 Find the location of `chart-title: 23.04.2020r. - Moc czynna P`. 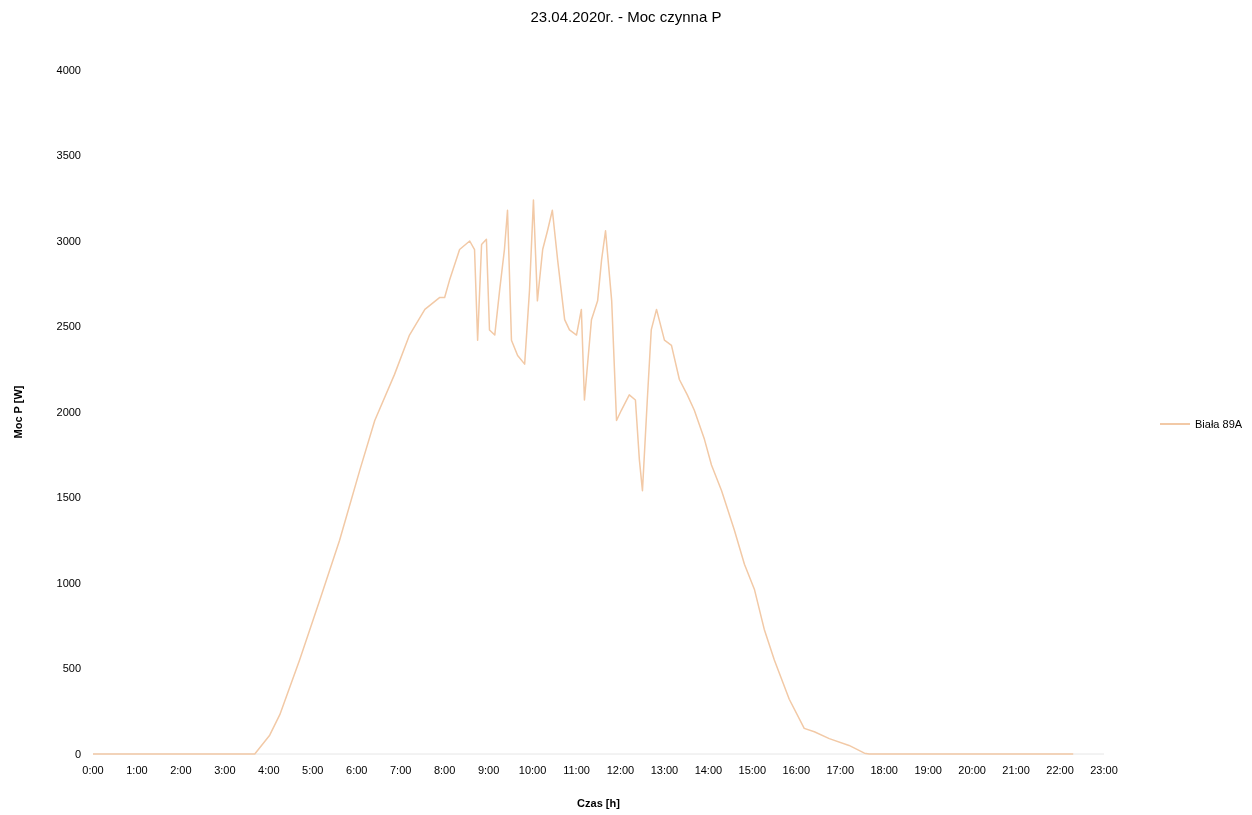

chart-title: 23.04.2020r. - Moc czynna P is located at coordinates (626, 16).